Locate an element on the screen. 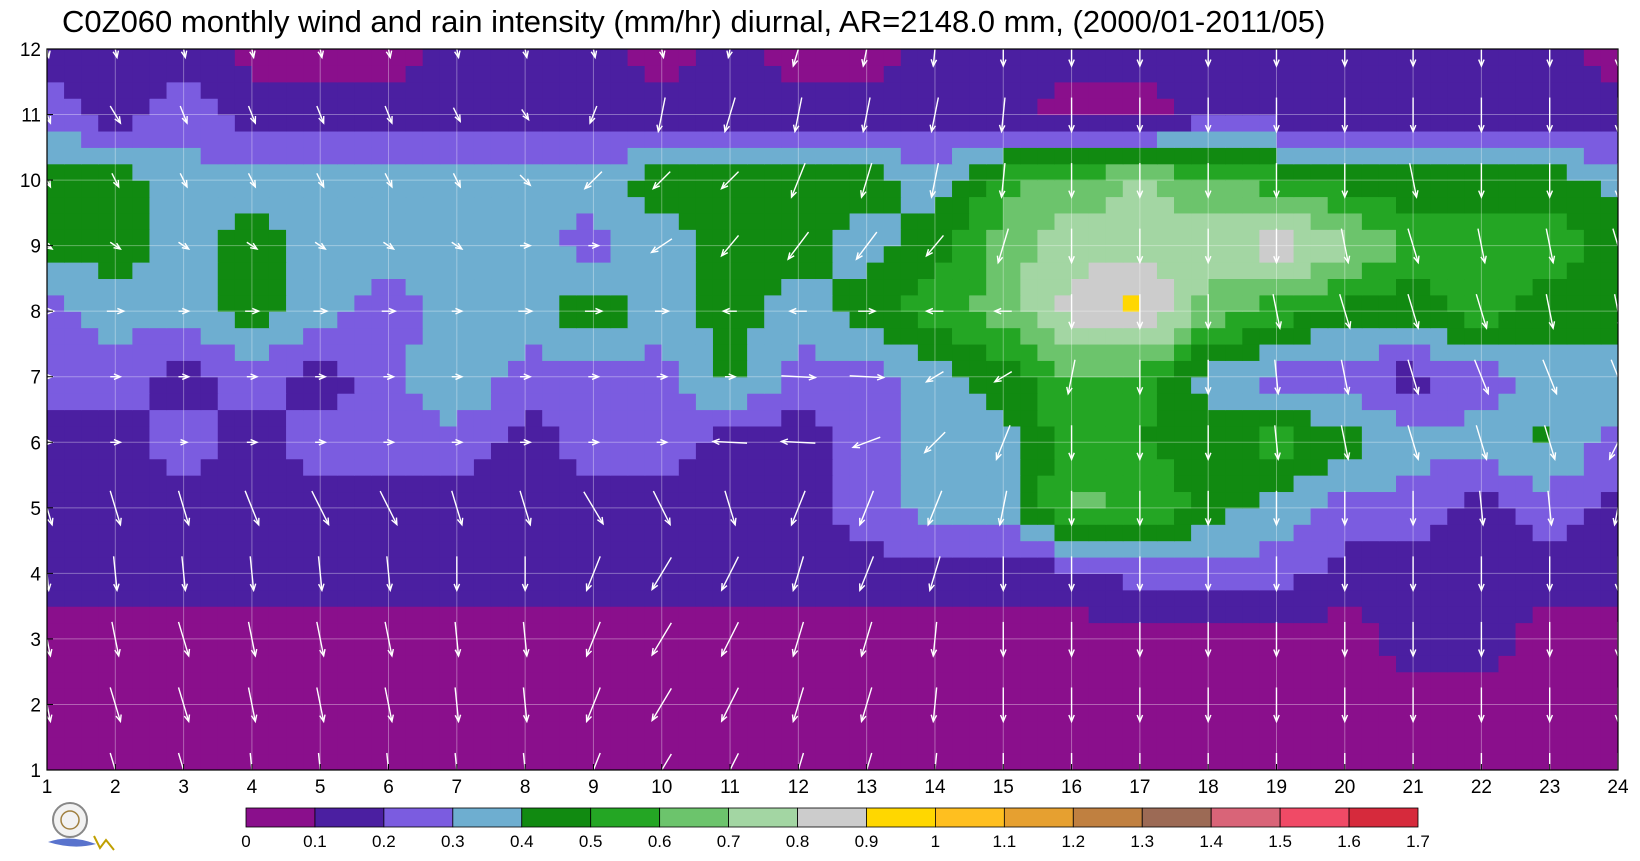 The height and width of the screenshot is (861, 1640). y-tick-label: 9 is located at coordinates (35, 247).